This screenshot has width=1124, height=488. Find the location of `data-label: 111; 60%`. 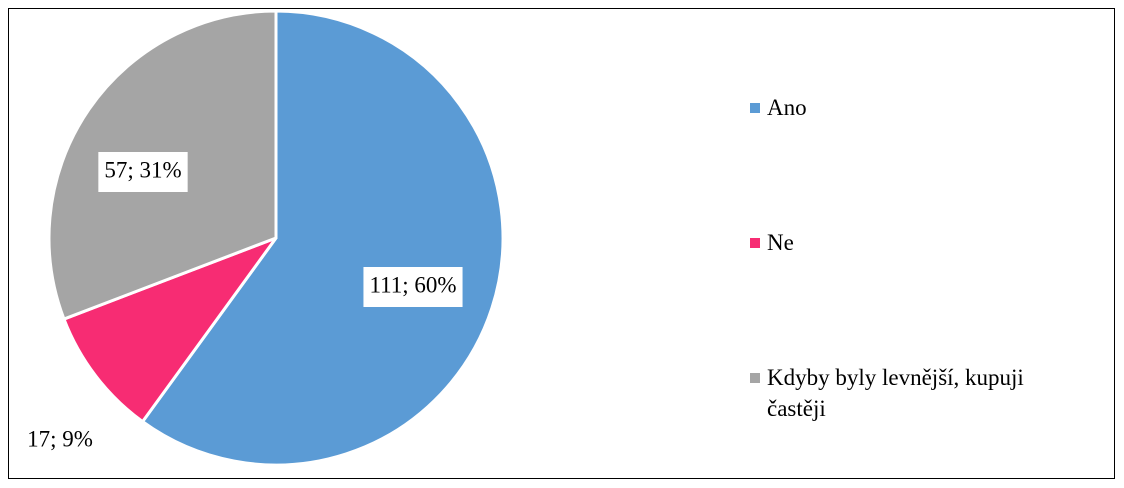

data-label: 111; 60% is located at coordinates (412, 284).